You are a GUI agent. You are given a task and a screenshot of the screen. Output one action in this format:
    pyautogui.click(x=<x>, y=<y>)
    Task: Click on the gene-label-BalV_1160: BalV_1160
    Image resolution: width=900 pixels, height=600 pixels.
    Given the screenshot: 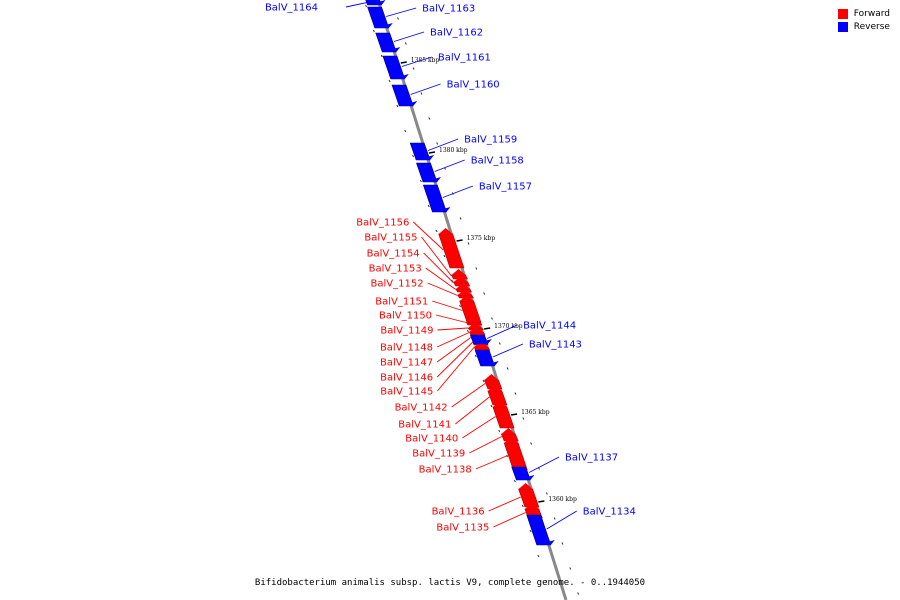 What is the action you would take?
    pyautogui.click(x=473, y=85)
    